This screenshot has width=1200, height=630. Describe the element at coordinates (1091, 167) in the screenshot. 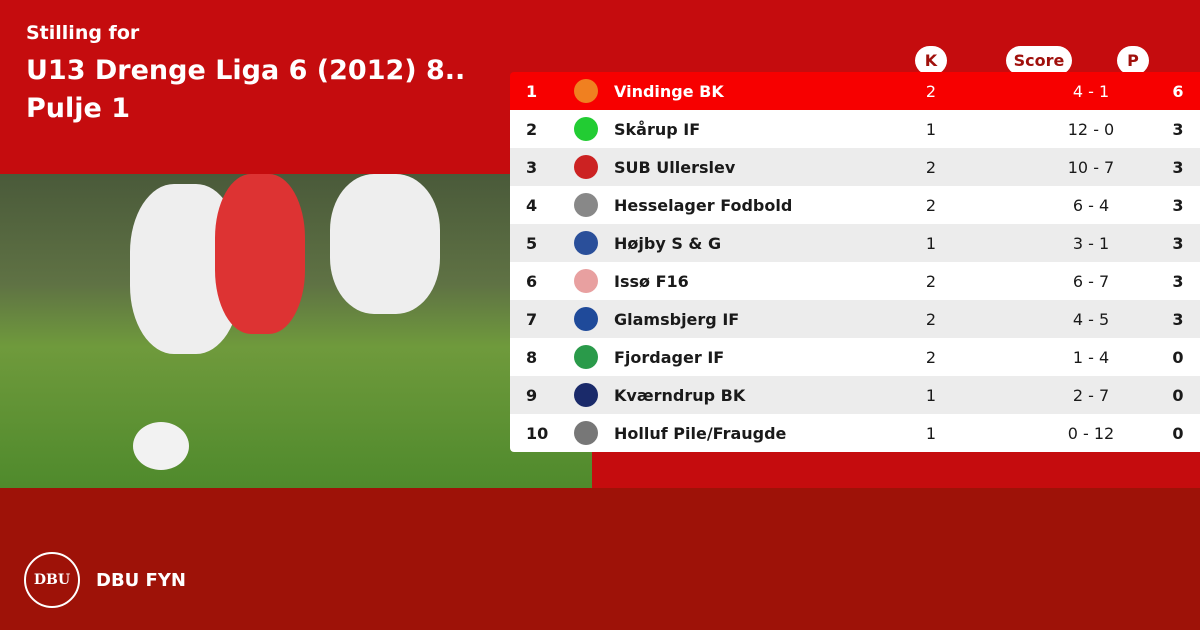

I see `score: 10 - 7` at that location.